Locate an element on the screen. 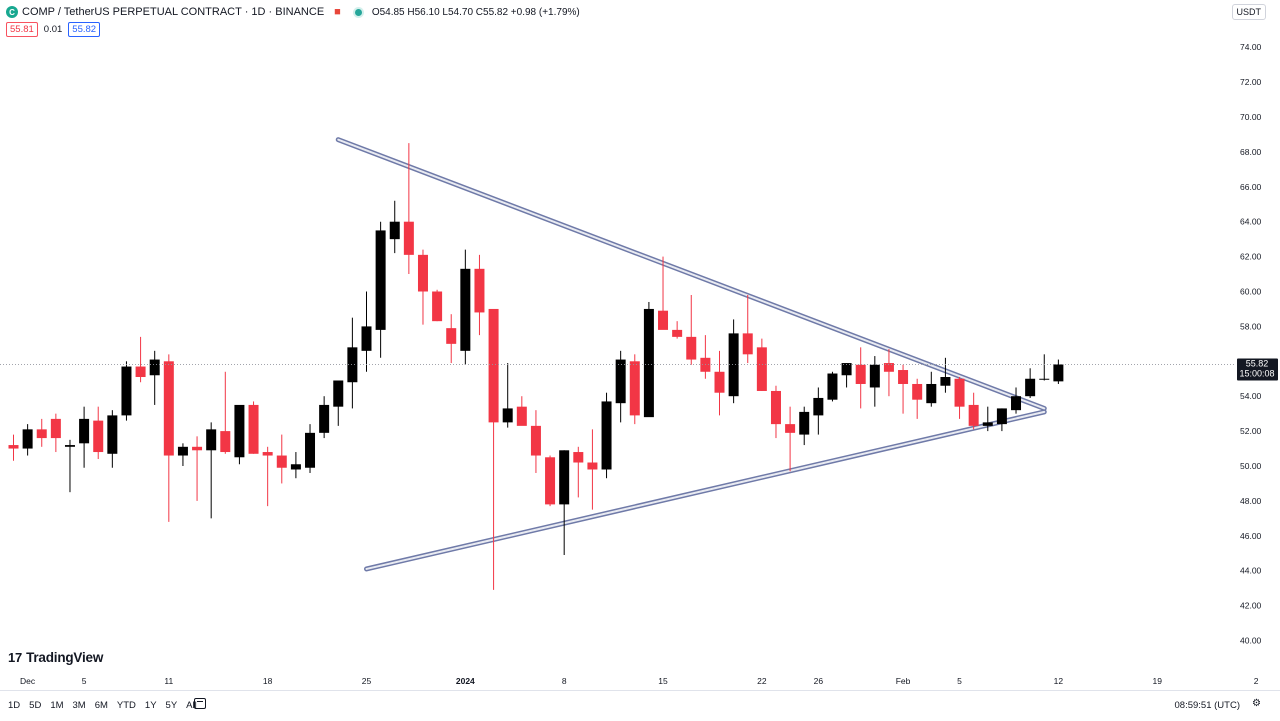 This screenshot has height=721, width=1280. price-tick-label: 66.00 is located at coordinates (1251, 187).